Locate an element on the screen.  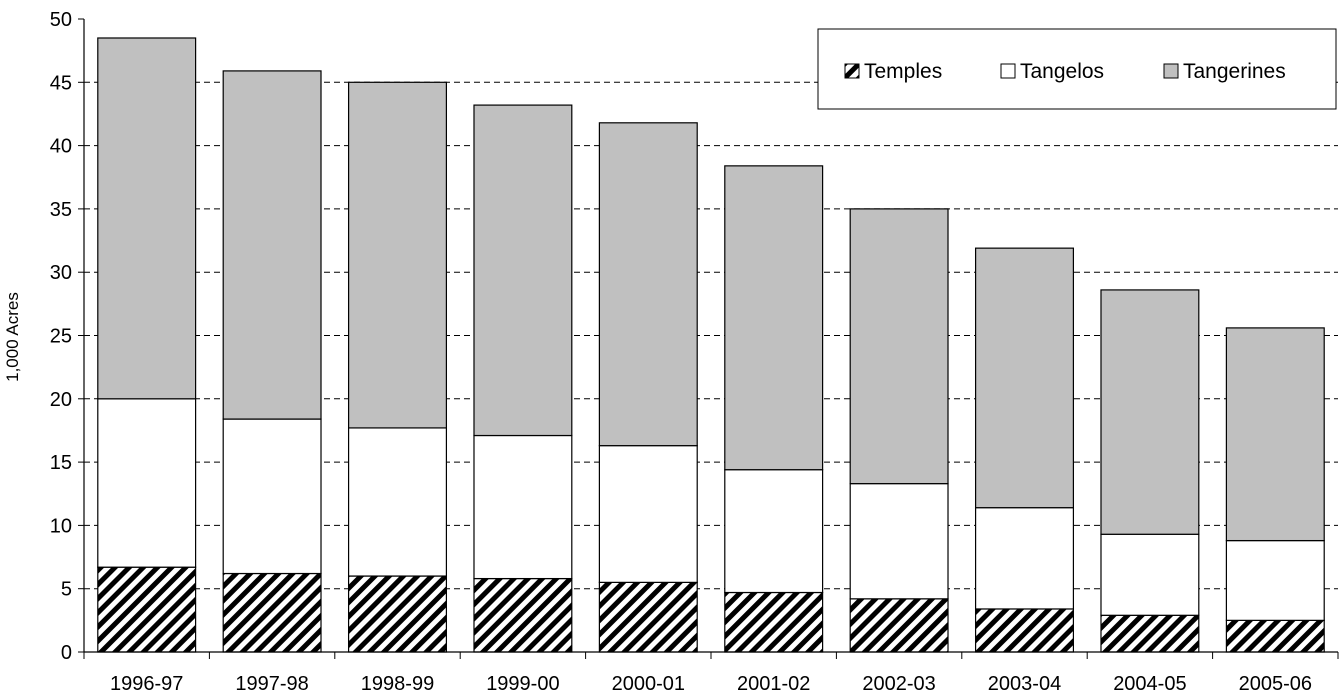
y-axis-title: 1,000 Acres is located at coordinates (12, 337).